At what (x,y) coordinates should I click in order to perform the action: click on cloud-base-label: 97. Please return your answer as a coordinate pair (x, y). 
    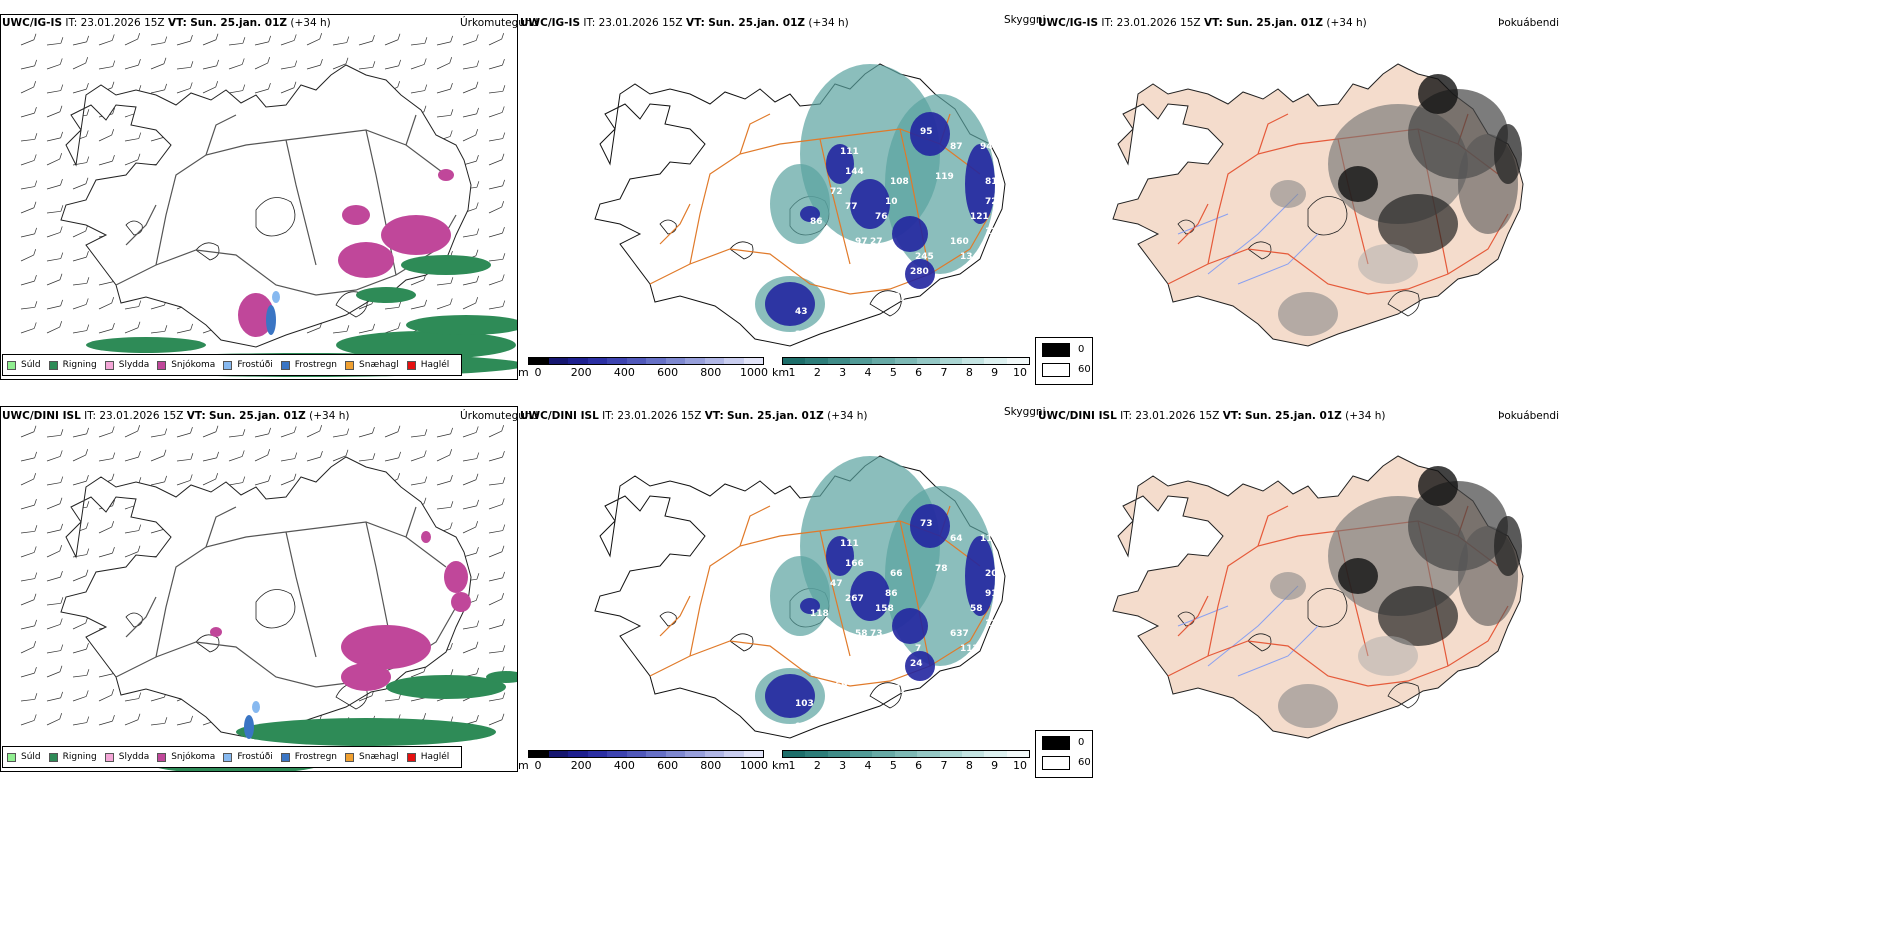
    Looking at the image, I should click on (861, 242).